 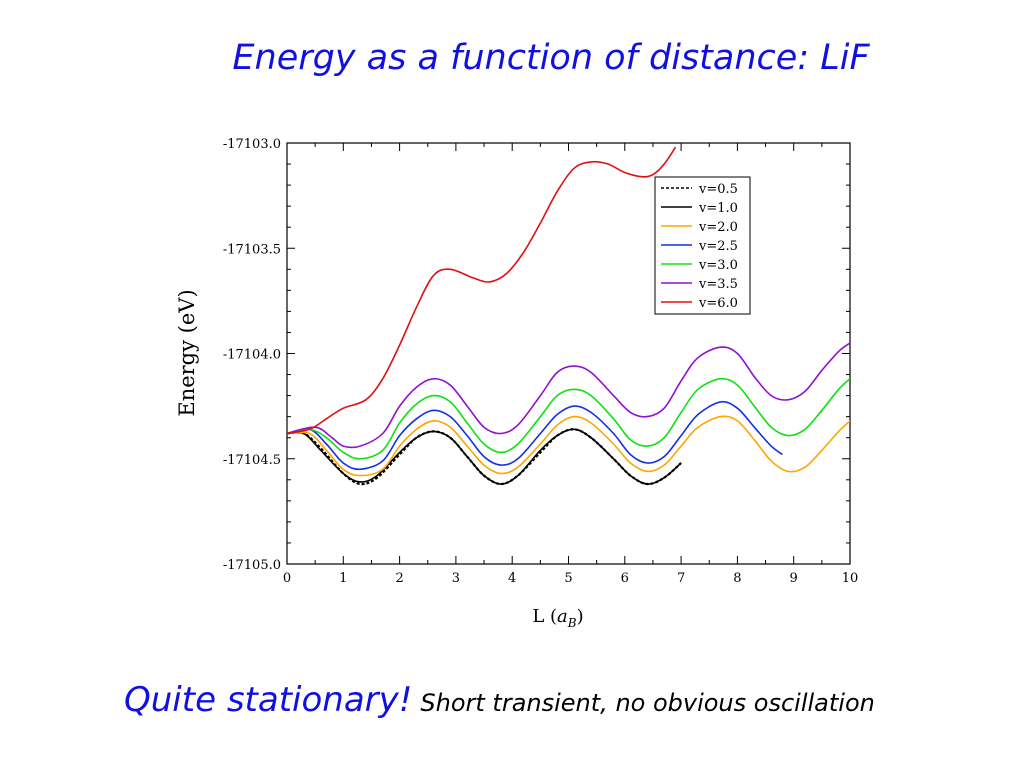 I want to click on x-tick-label: 10, so click(x=850, y=578).